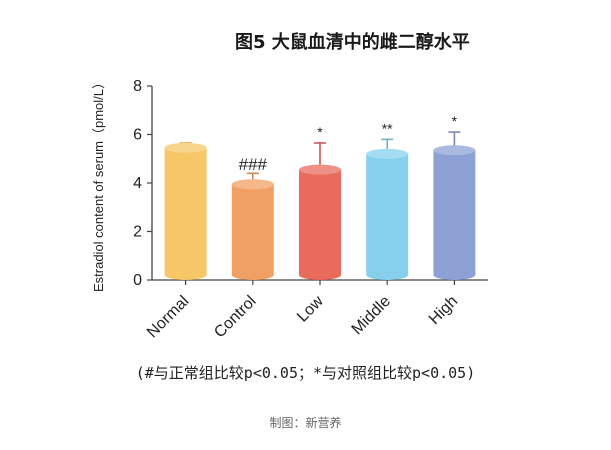 The image size is (611, 450). I want to click on y-tick-label: 6, so click(137, 135).